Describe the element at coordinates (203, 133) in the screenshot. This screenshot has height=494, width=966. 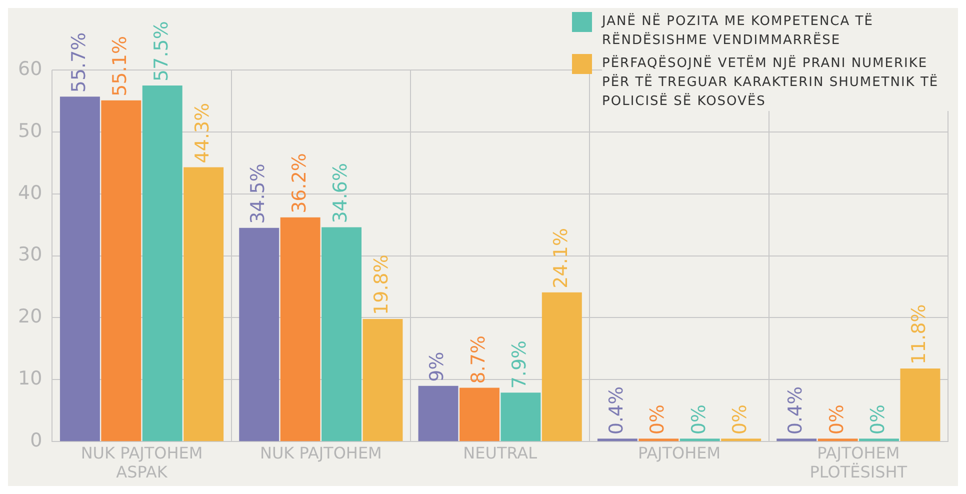
I see `data-label: 44.3%` at that location.